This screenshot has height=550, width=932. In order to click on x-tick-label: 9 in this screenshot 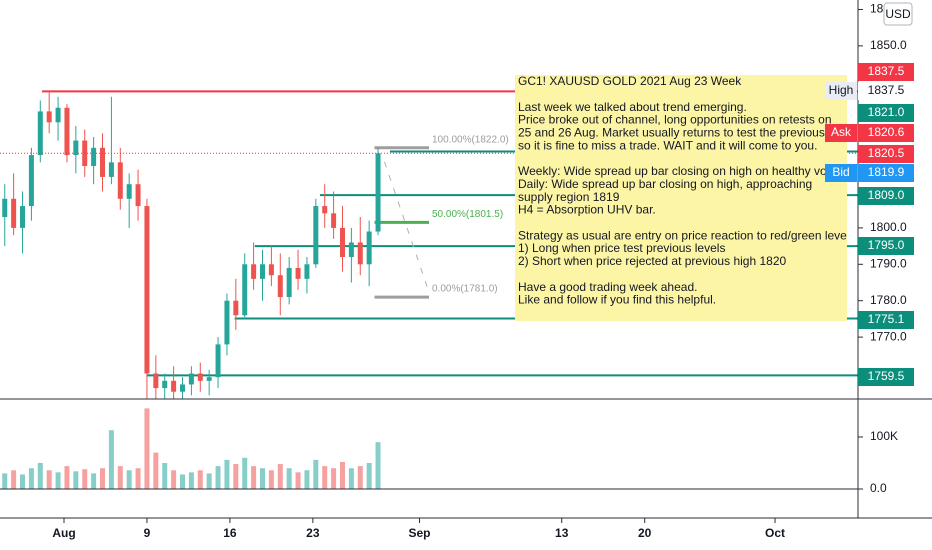, I will do `click(147, 533)`.